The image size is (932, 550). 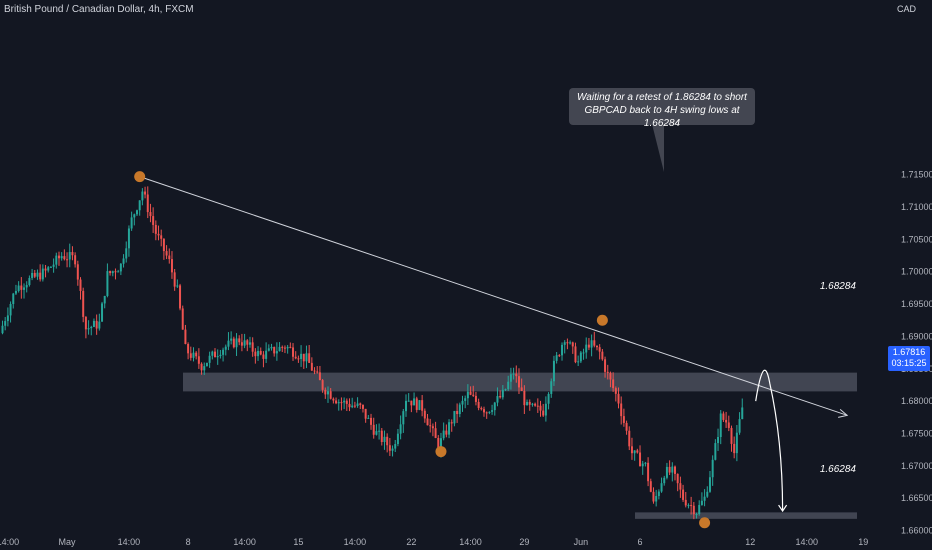 What do you see at coordinates (916, 207) in the screenshot?
I see `y-tick-label: 1.71000` at bounding box center [916, 207].